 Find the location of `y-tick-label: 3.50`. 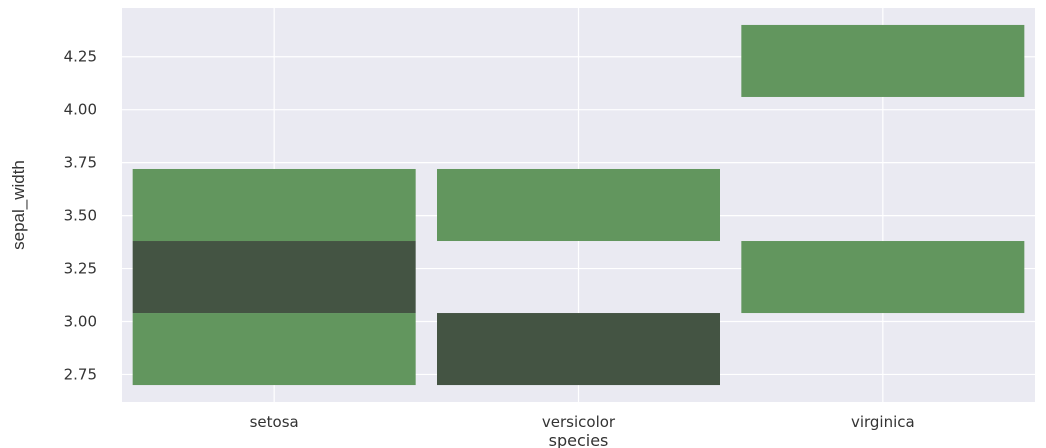

y-tick-label: 3.50 is located at coordinates (80, 216).